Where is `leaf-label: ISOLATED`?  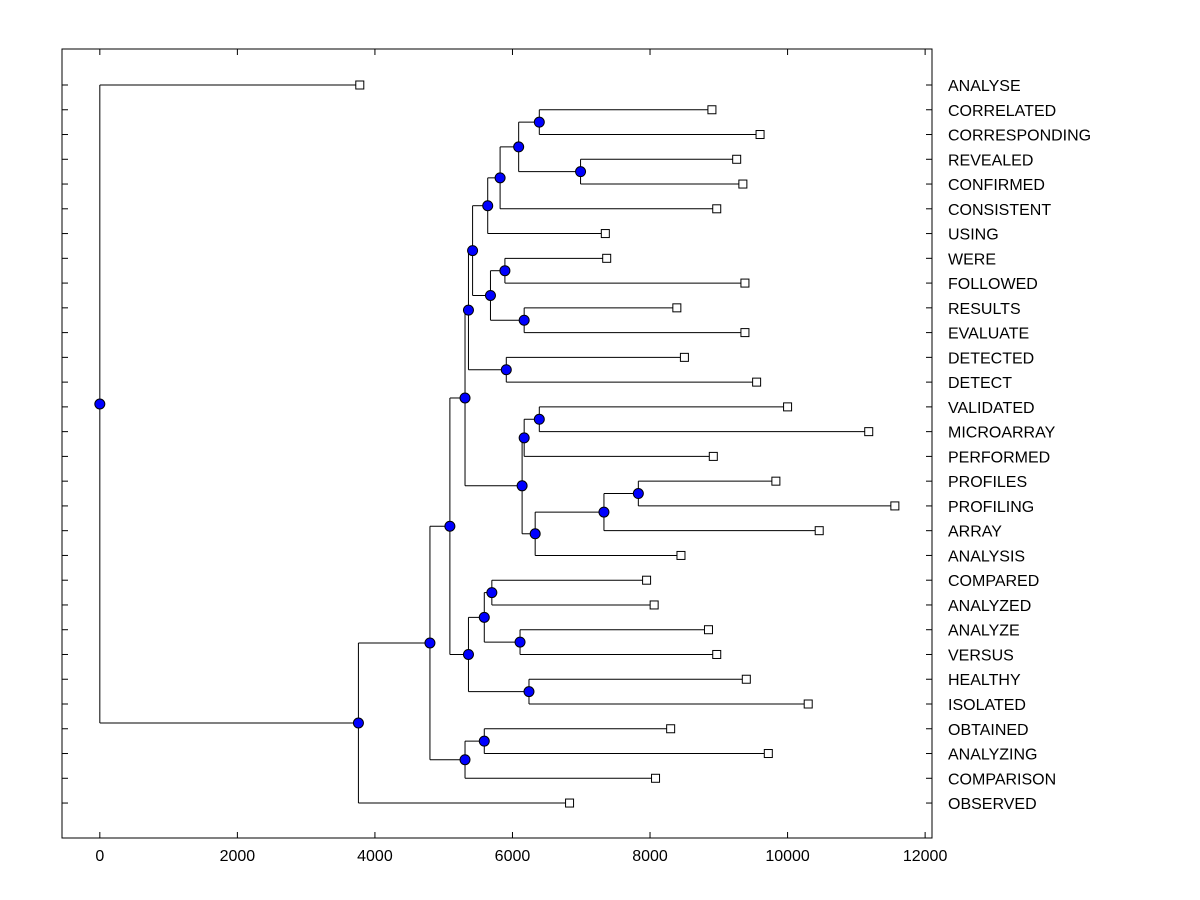 leaf-label: ISOLATED is located at coordinates (987, 705).